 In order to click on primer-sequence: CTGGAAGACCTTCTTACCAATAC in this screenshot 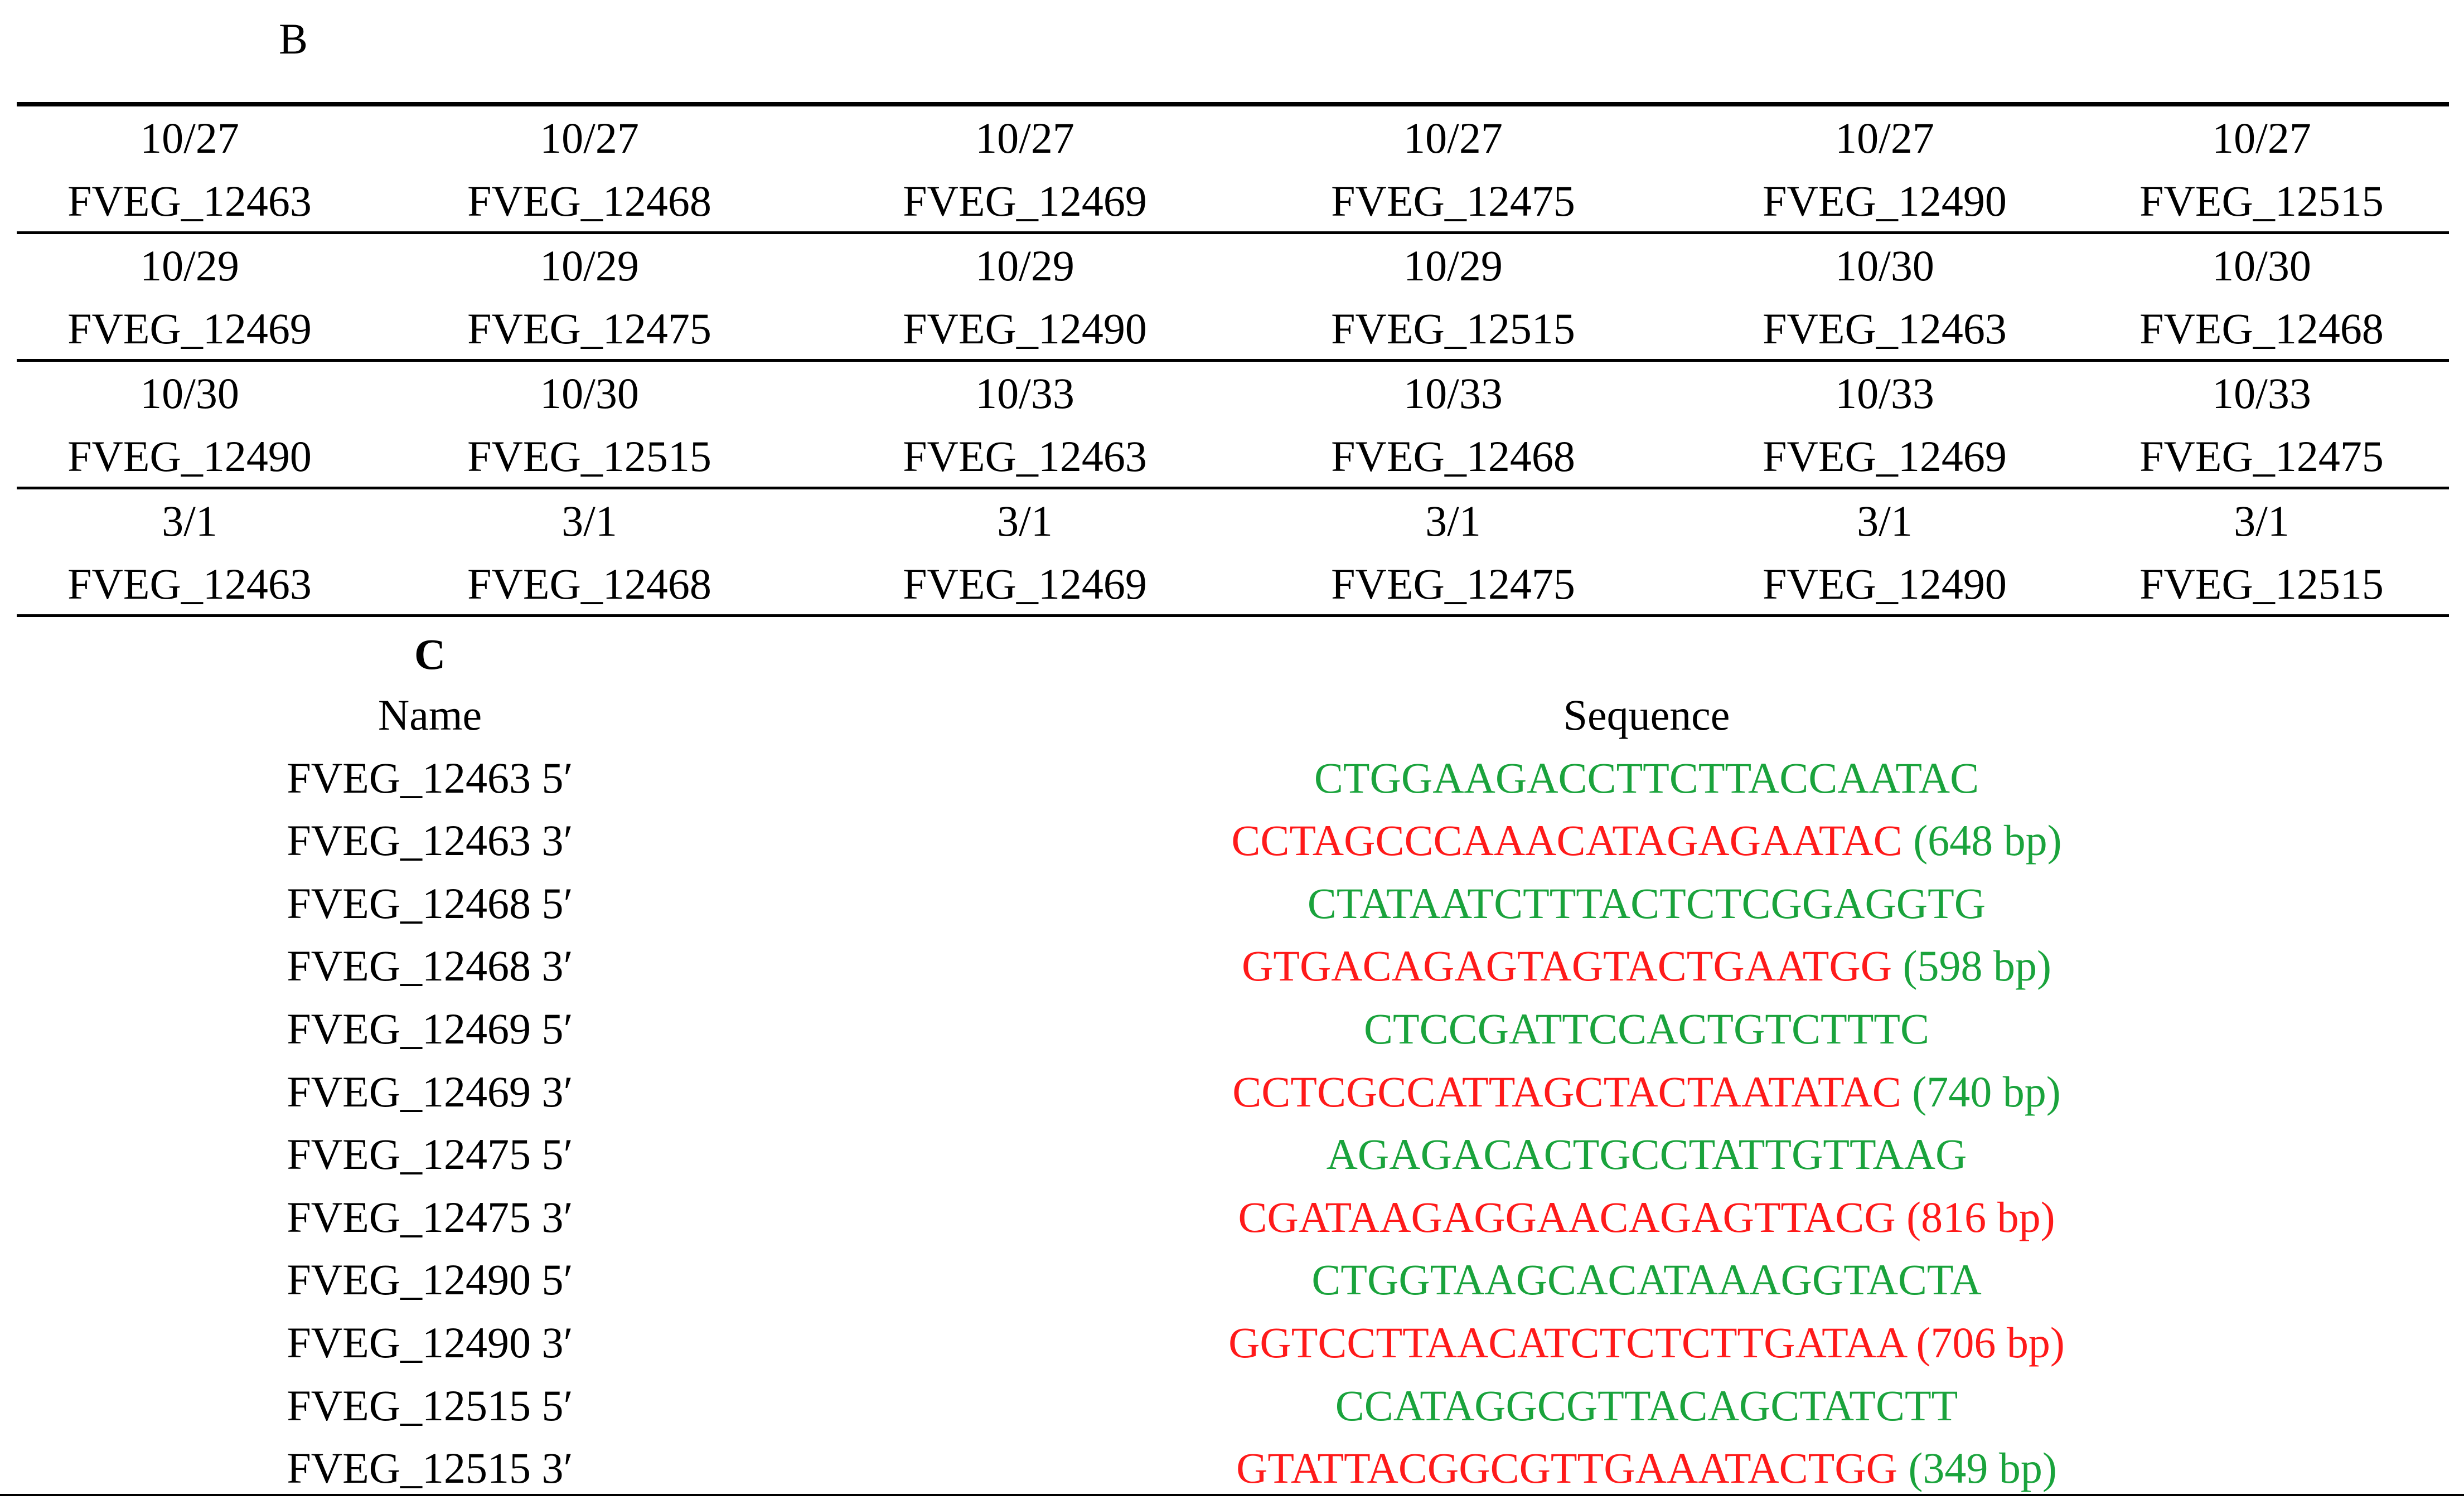, I will do `click(1646, 777)`.